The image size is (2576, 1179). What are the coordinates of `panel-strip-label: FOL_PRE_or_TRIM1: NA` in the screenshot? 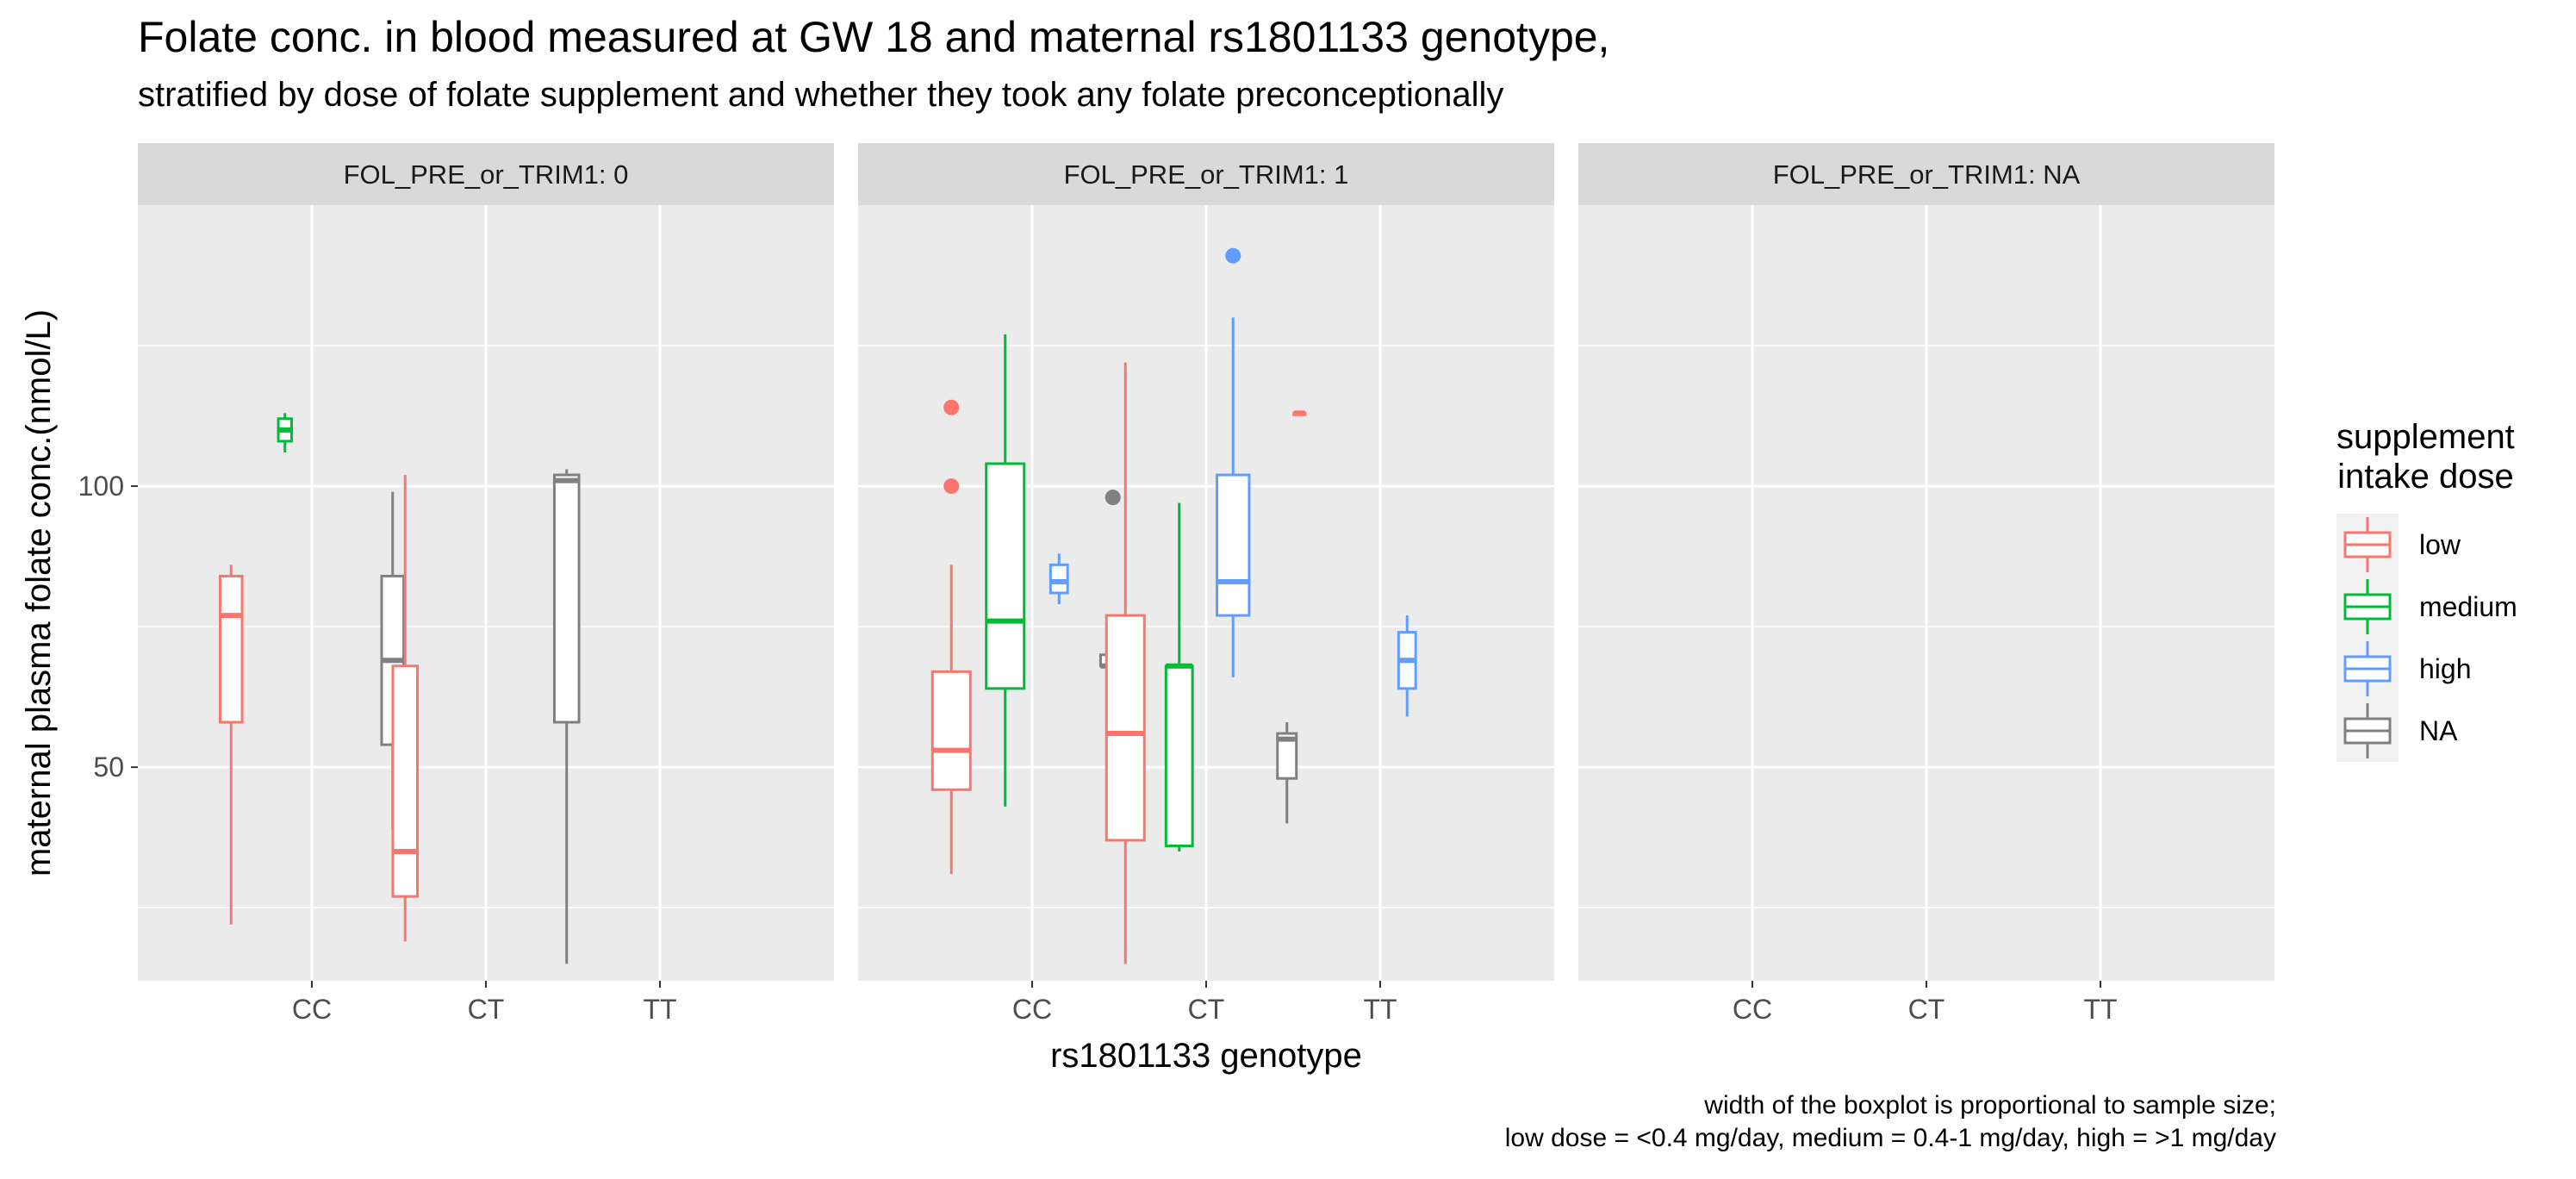 It's located at (1927, 174).